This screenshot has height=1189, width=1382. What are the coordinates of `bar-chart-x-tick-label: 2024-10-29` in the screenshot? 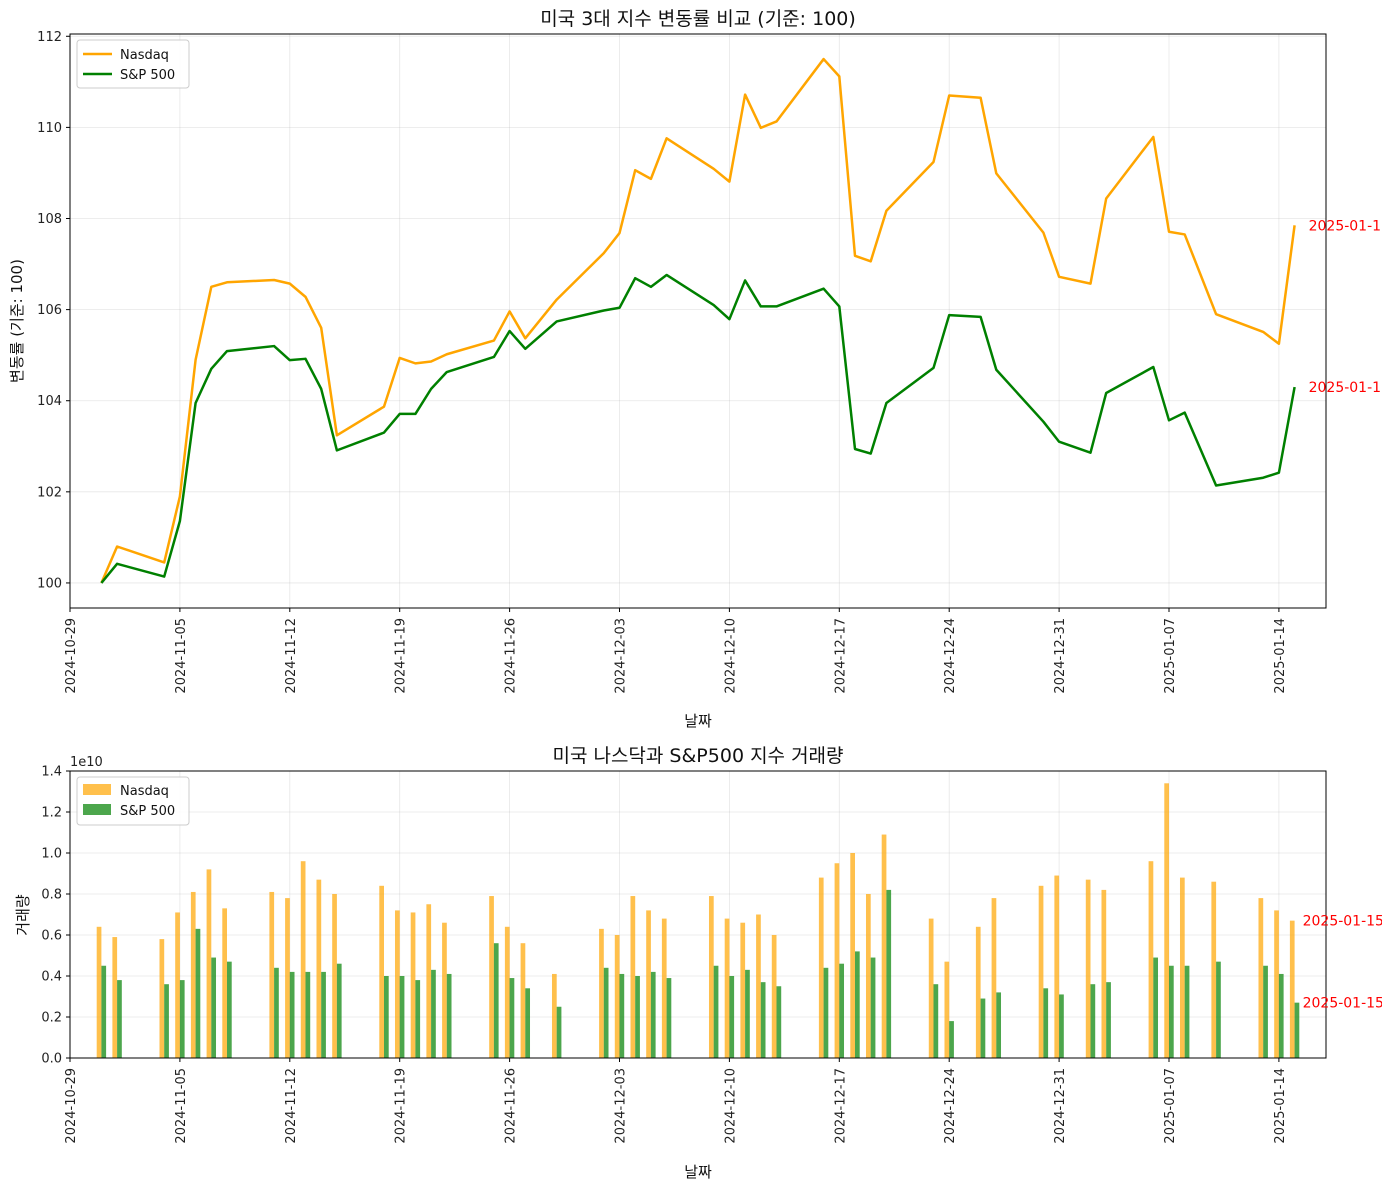 It's located at (71, 1106).